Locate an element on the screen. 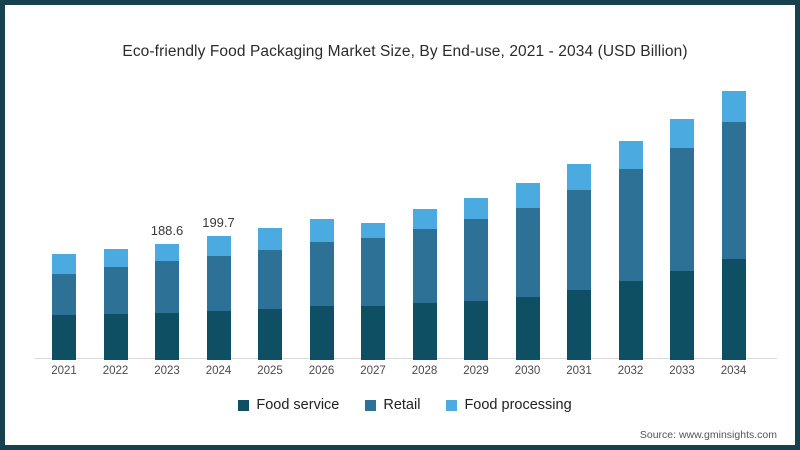 The image size is (800, 450). legend-item-2: Food processing is located at coordinates (509, 405).